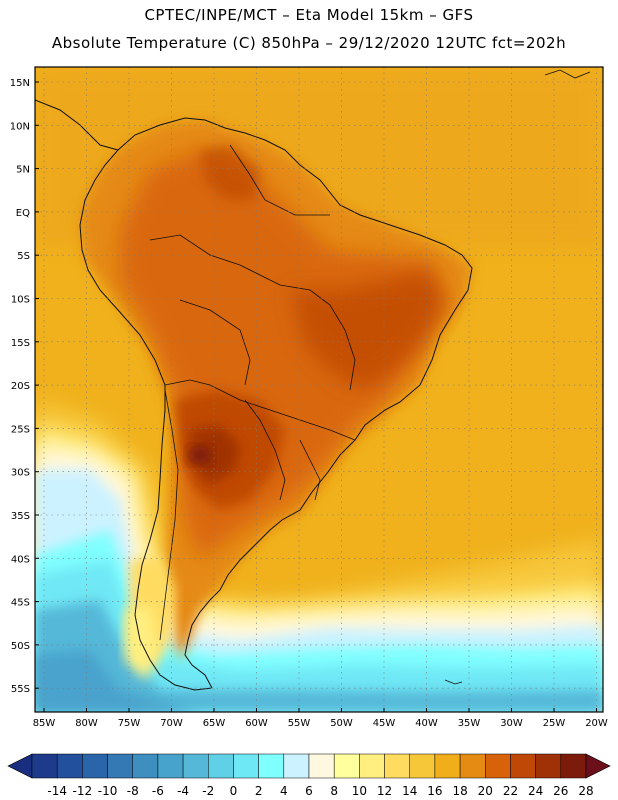  Describe the element at coordinates (208, 791) in the screenshot. I see `colorbar-label: -2` at that location.